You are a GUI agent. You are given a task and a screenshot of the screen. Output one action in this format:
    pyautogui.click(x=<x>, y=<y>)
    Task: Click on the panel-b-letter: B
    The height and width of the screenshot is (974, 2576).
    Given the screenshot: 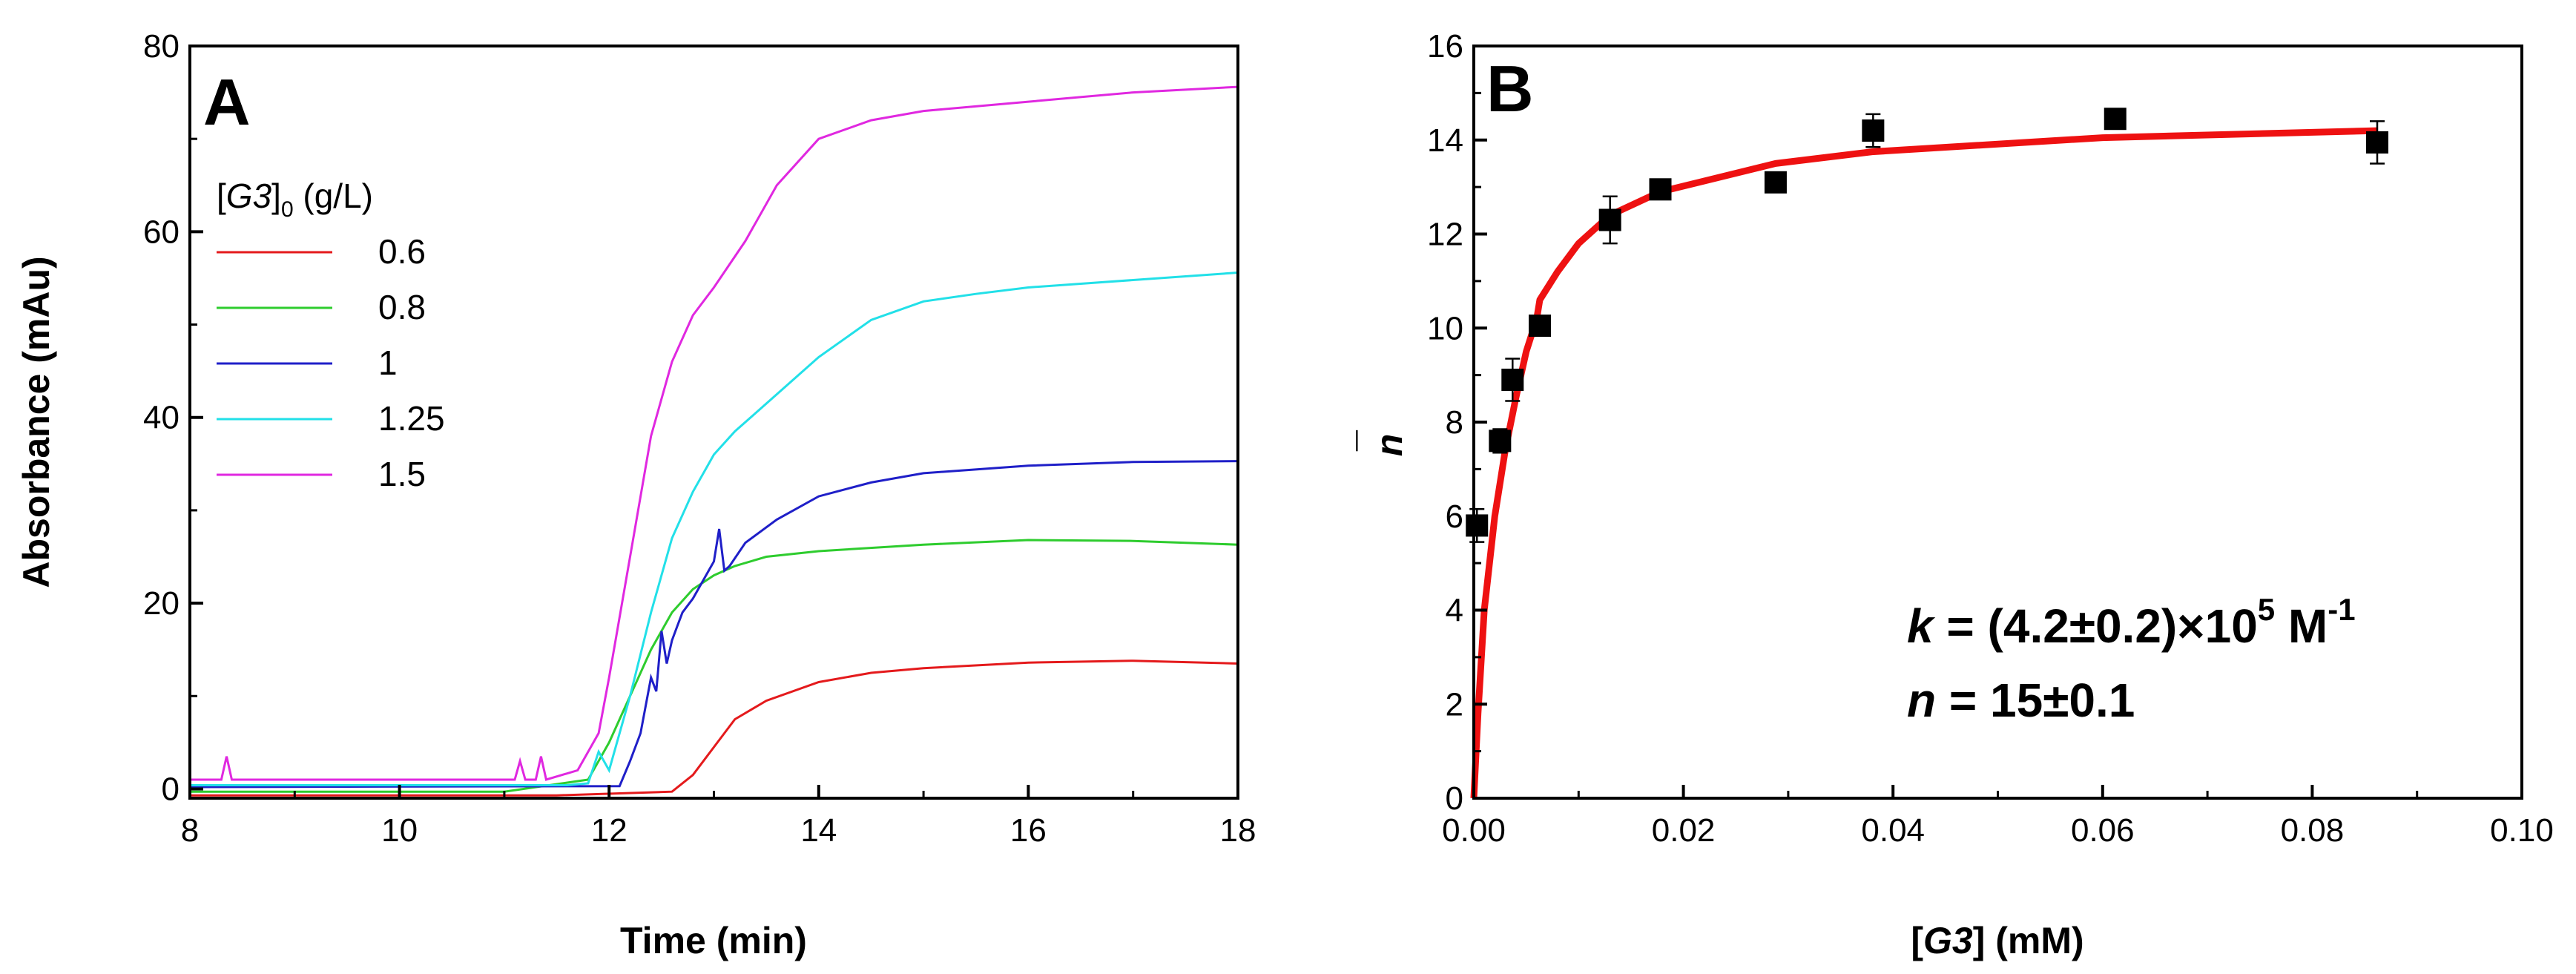 What is the action you would take?
    pyautogui.click(x=1510, y=89)
    